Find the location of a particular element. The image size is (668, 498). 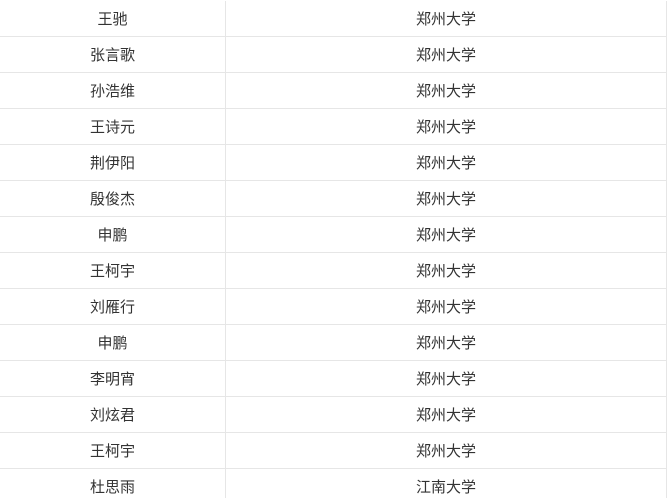

table-row: 孙浩维 郑州大学 is located at coordinates (333, 90).